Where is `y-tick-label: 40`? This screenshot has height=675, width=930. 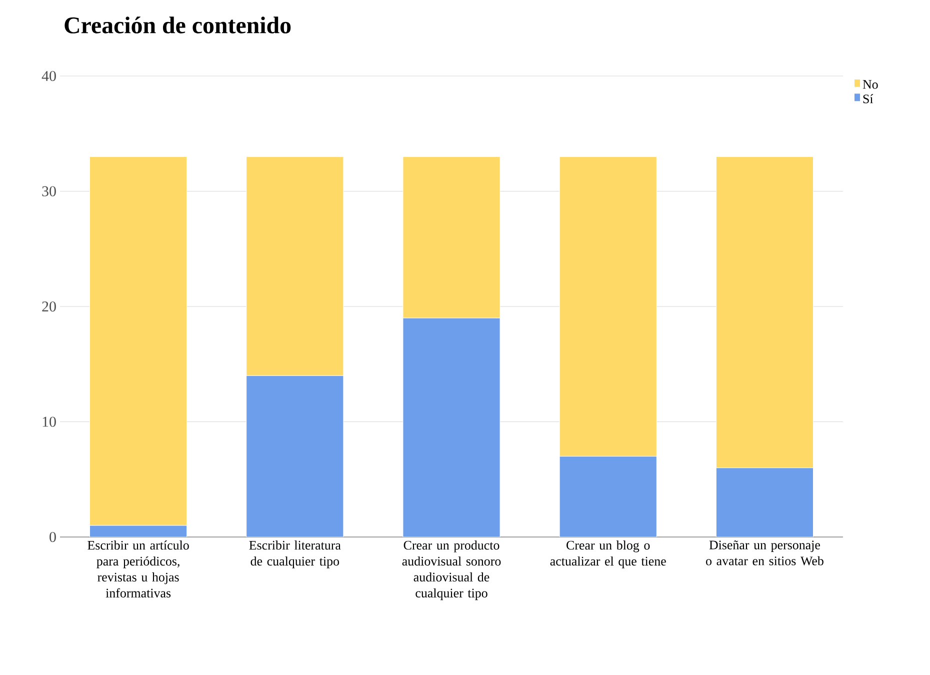 y-tick-label: 40 is located at coordinates (49, 76).